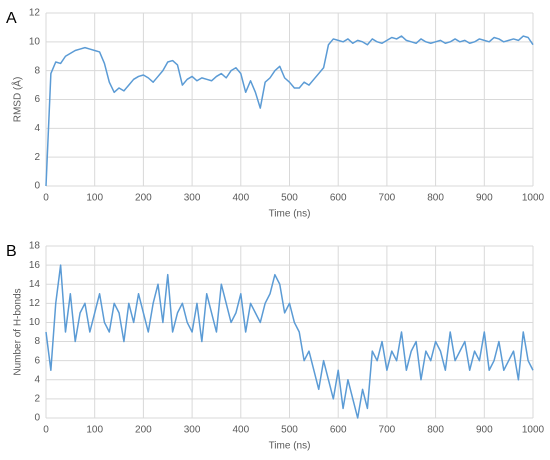 The image size is (550, 460). I want to click on y-axis-label: RMSD (Å), so click(17, 100).